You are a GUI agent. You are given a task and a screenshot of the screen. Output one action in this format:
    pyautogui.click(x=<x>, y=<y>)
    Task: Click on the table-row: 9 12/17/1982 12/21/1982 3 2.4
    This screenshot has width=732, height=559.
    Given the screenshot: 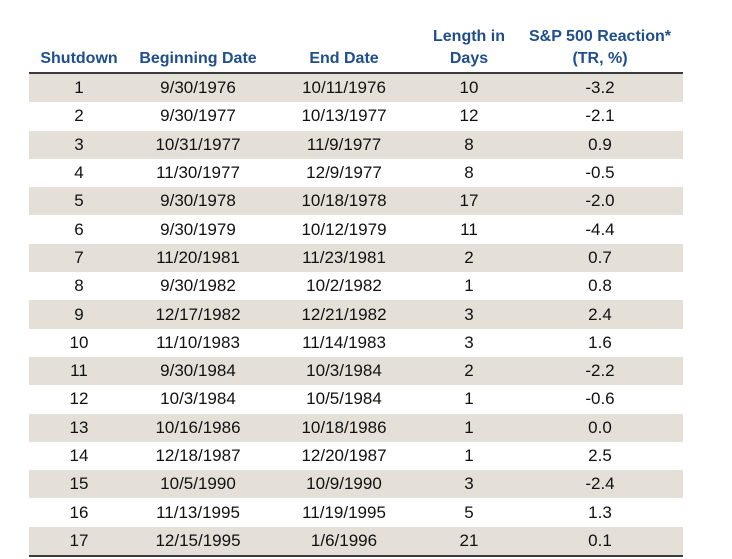 What is the action you would take?
    pyautogui.click(x=356, y=314)
    